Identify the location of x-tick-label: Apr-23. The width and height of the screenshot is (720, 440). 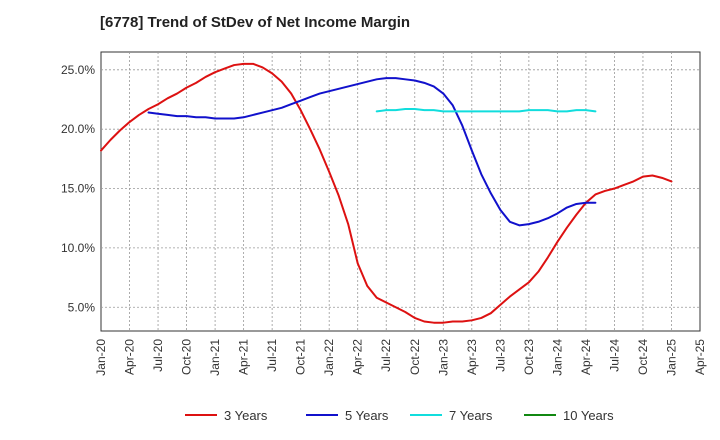
(472, 357).